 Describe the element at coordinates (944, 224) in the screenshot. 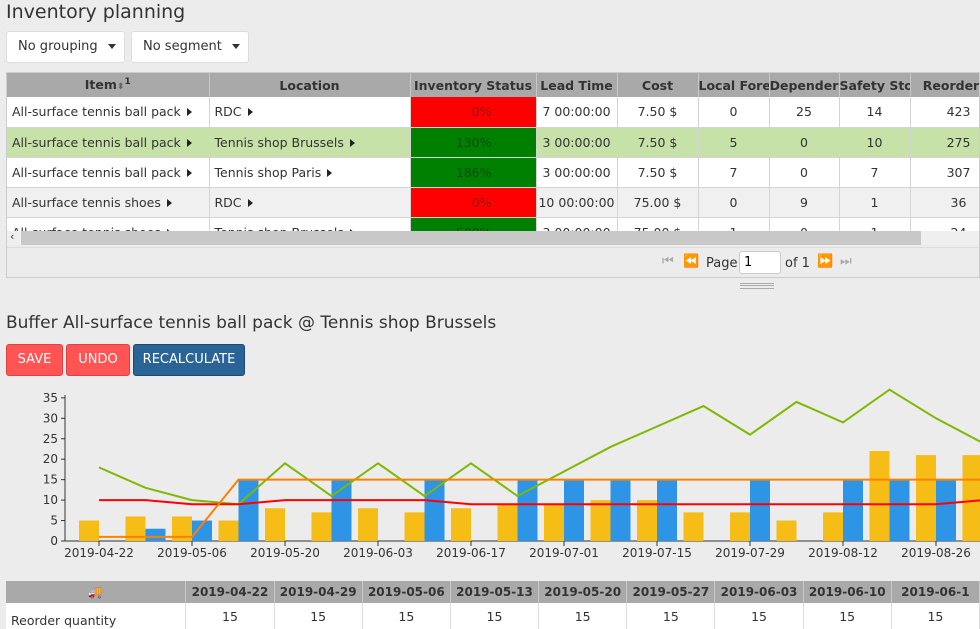

I see `cell-reorder: 24` at that location.